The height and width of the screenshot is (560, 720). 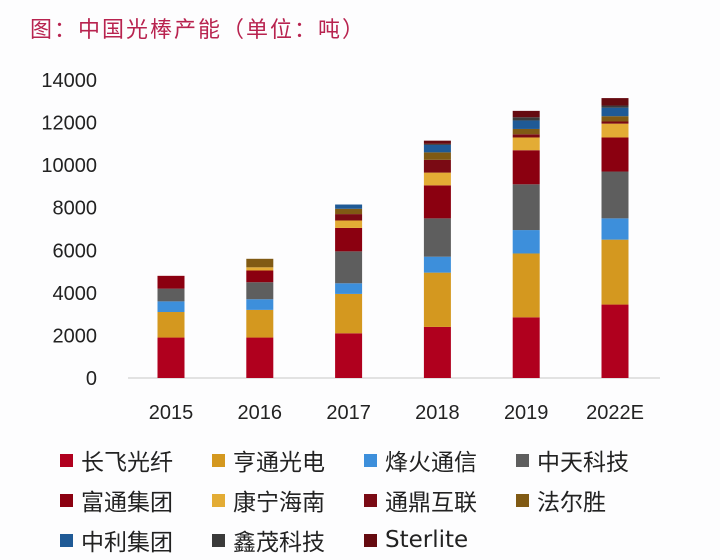 I want to click on legend-item: 康宁海南, so click(x=288, y=500).